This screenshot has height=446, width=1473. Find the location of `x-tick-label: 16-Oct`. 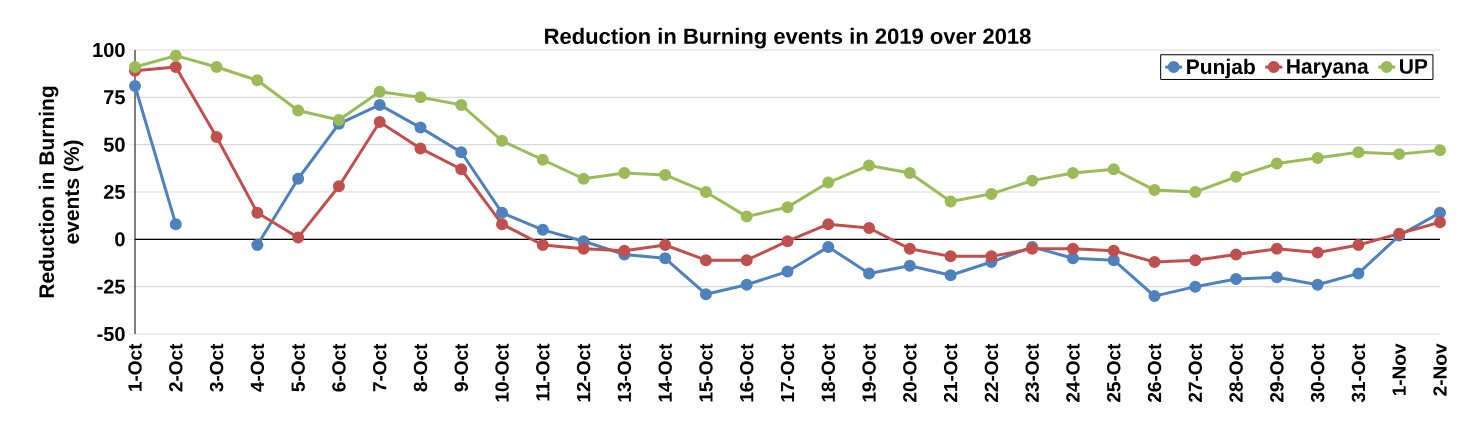

x-tick-label: 16-Oct is located at coordinates (746, 372).